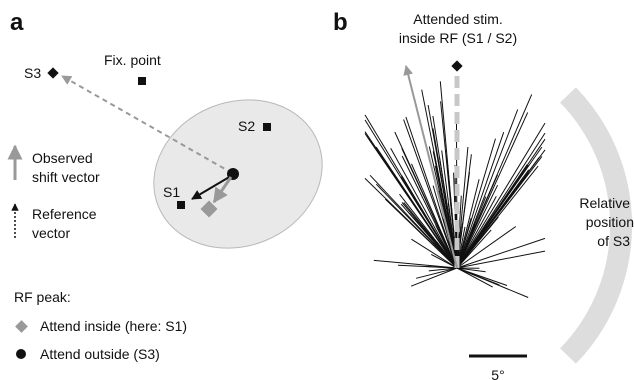 The width and height of the screenshot is (634, 380). I want to click on reference-vector-arrow, so click(211, 187).